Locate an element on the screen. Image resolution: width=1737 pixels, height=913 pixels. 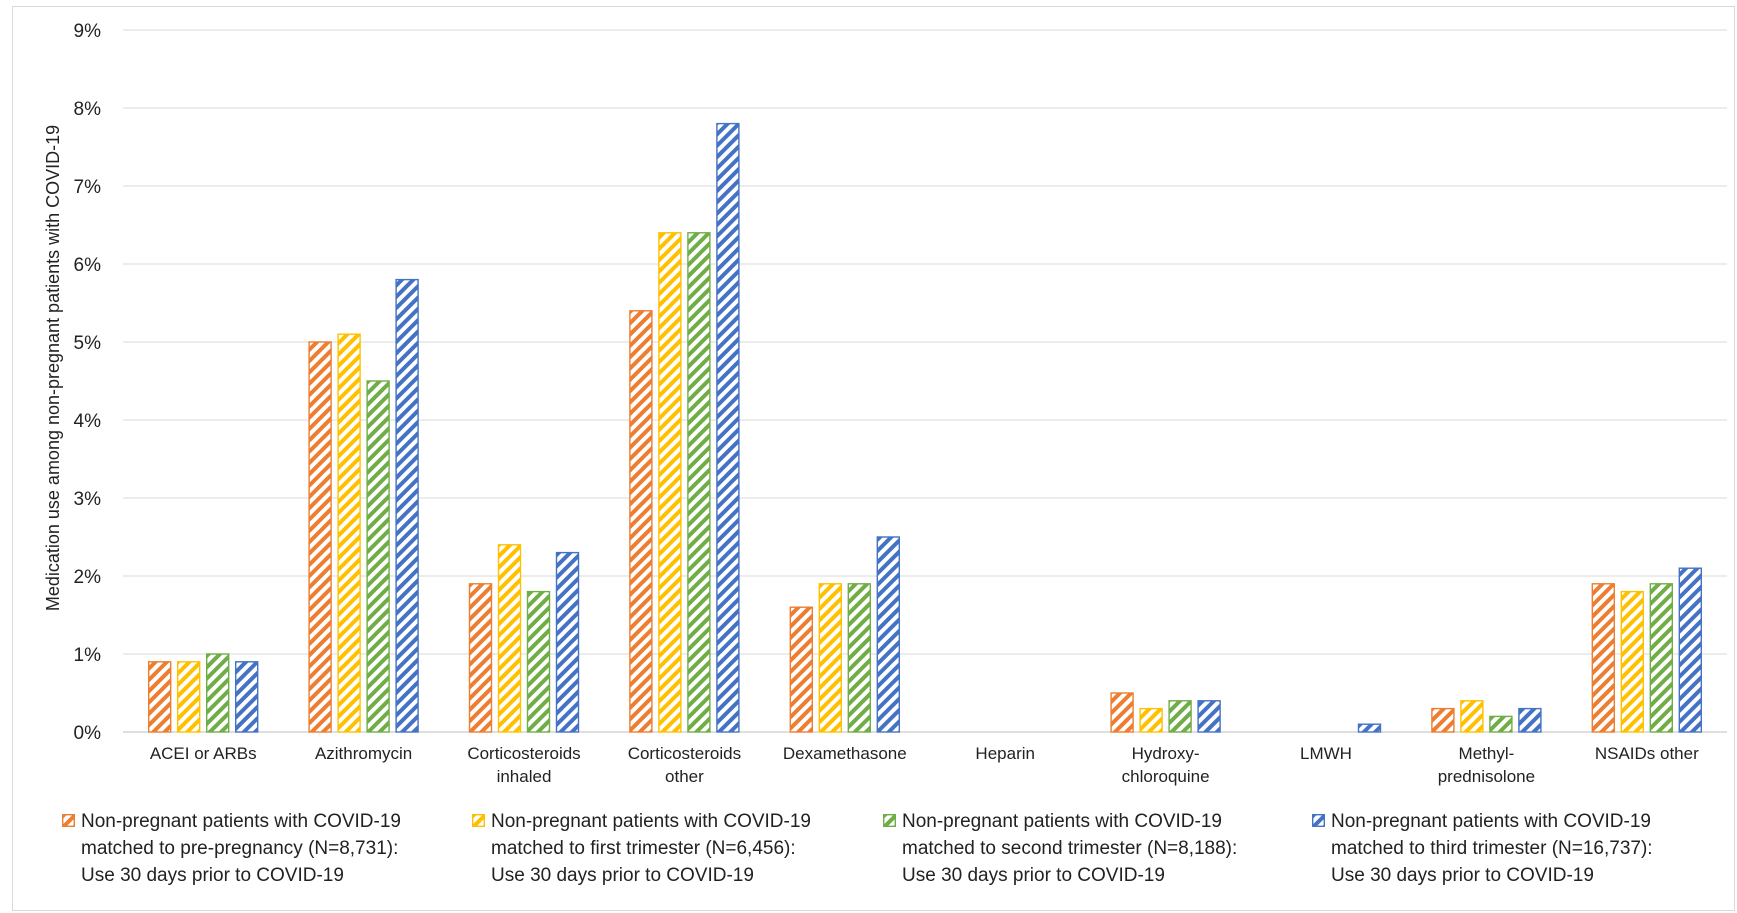
x-category-label: NSAIDs other is located at coordinates (1647, 753).